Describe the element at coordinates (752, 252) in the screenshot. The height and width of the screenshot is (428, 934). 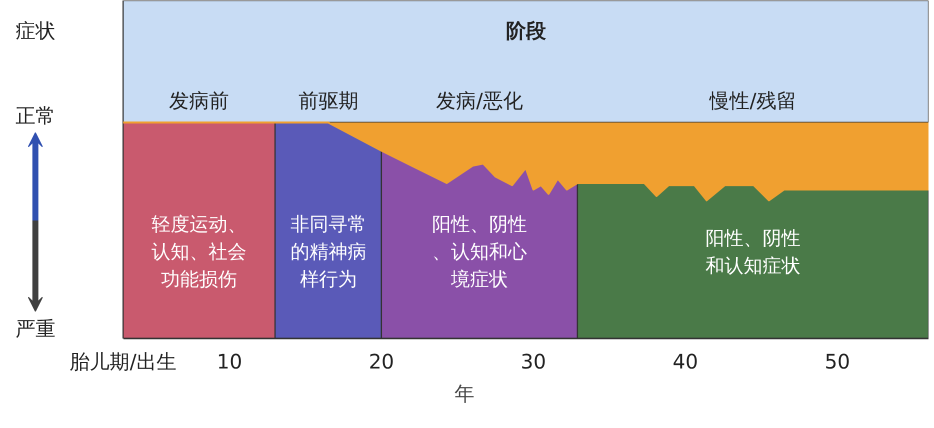
I see `annotation: 阳性、阴性和认知症状` at that location.